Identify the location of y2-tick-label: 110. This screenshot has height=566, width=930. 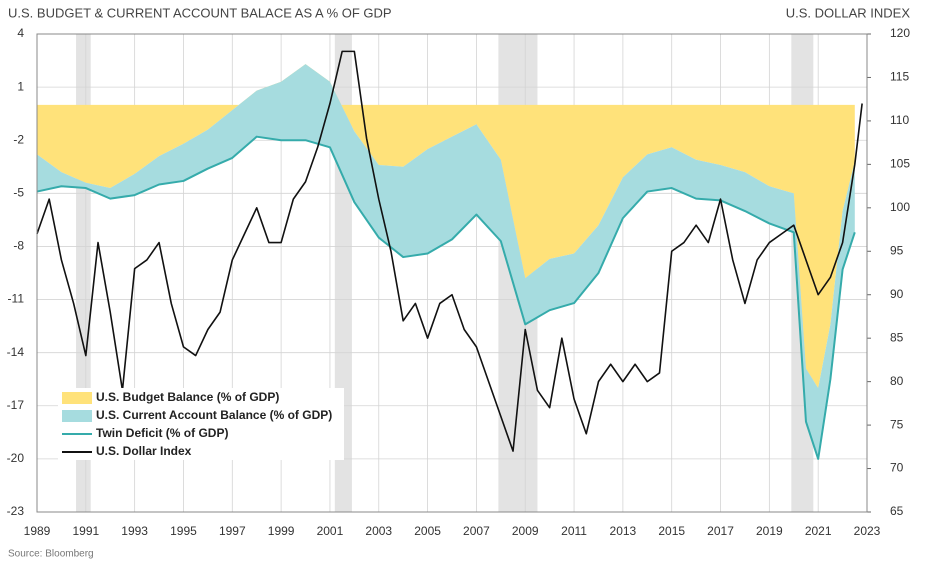
(899, 120).